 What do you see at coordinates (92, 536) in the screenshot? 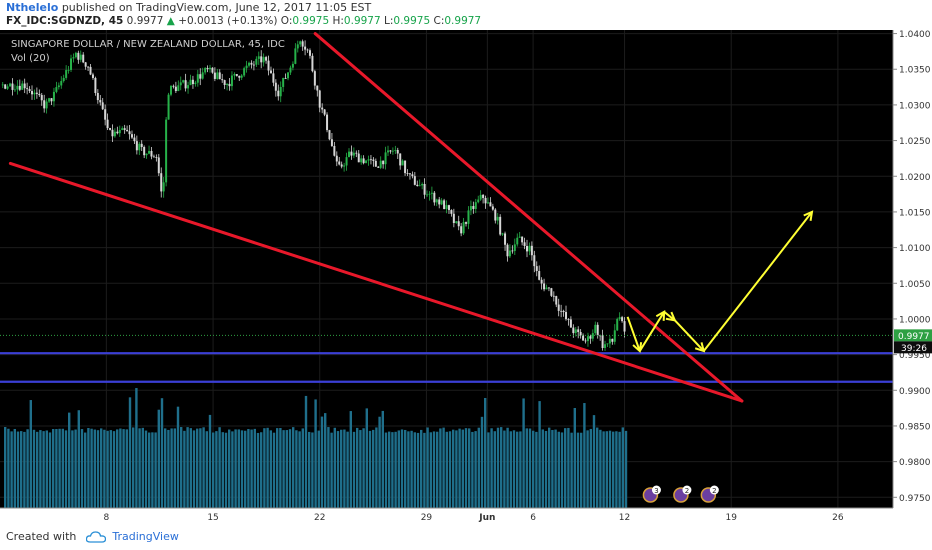
I see `created-with: Created with TradingView` at bounding box center [92, 536].